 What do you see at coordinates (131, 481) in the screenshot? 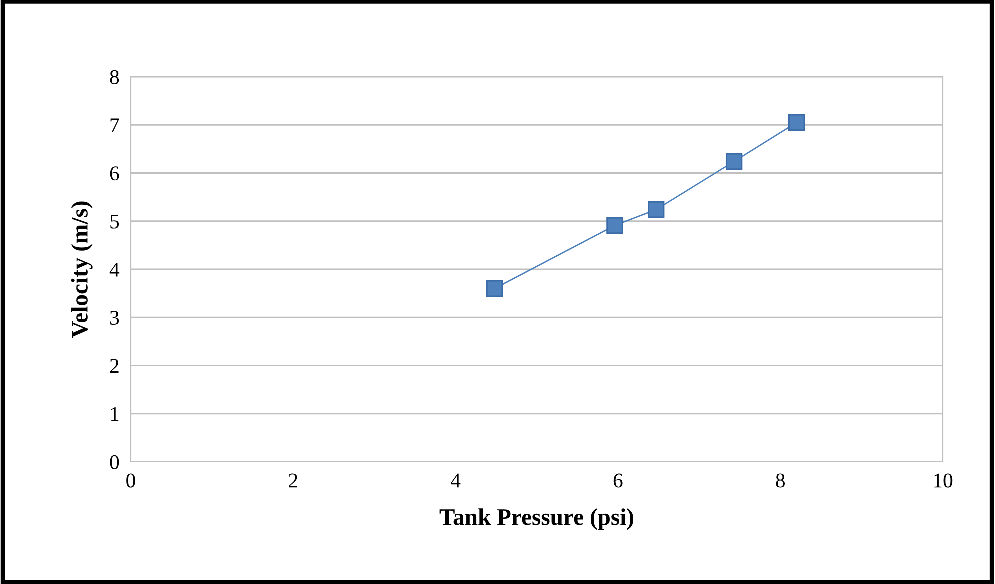
I see `x-tick-label: 0` at bounding box center [131, 481].